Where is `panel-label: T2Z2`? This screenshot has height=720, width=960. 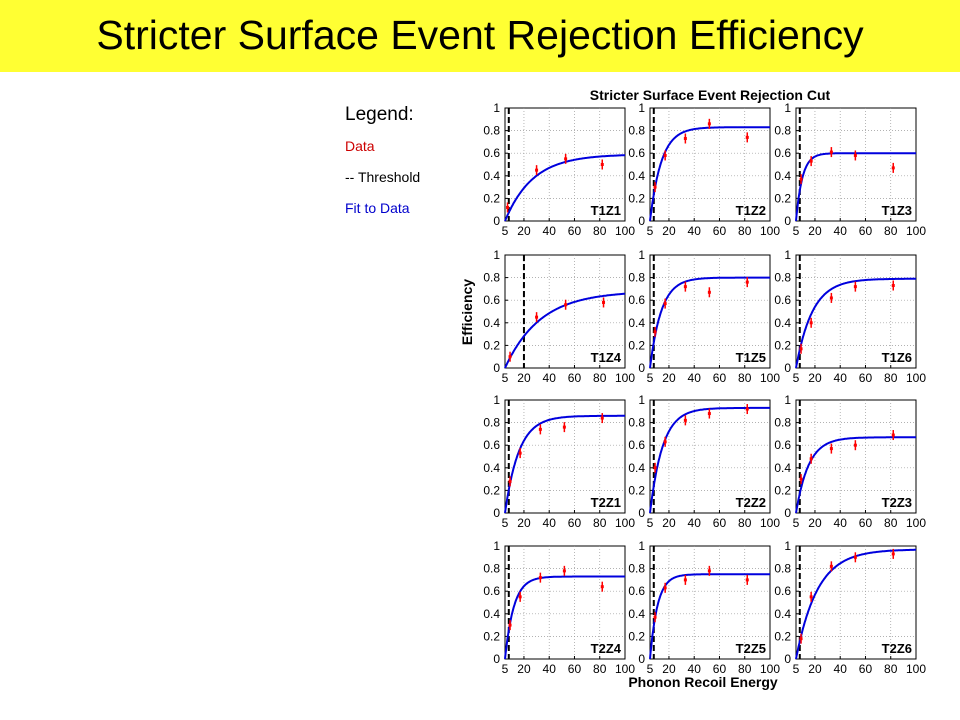 panel-label: T2Z2 is located at coordinates (751, 502).